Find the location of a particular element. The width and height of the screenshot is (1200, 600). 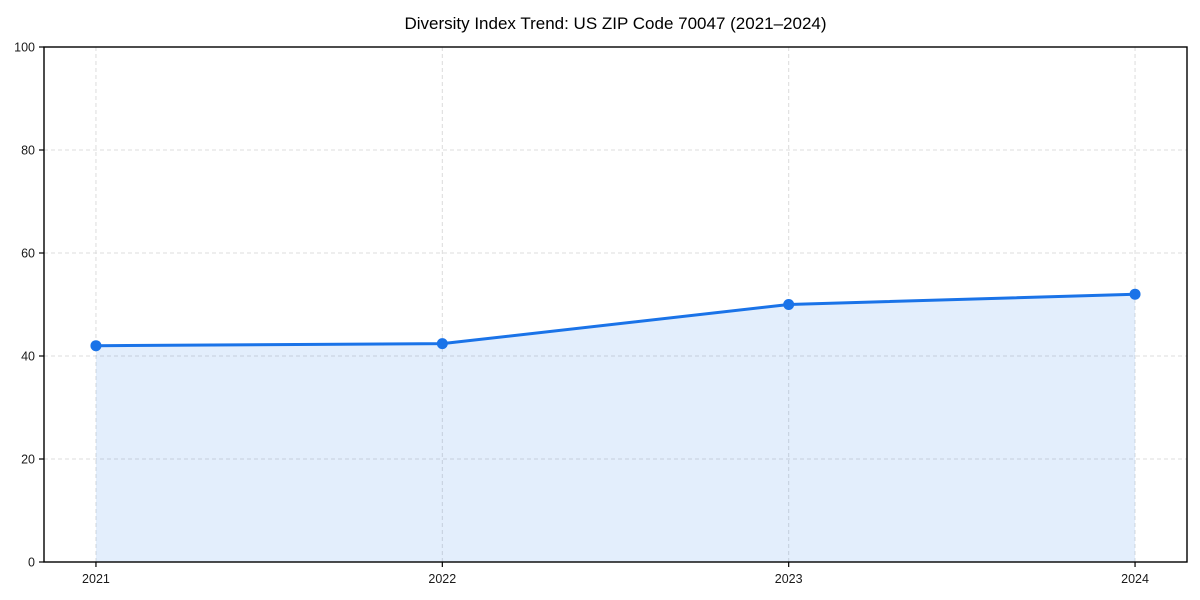

y-tick-label: 0 is located at coordinates (31, 563).